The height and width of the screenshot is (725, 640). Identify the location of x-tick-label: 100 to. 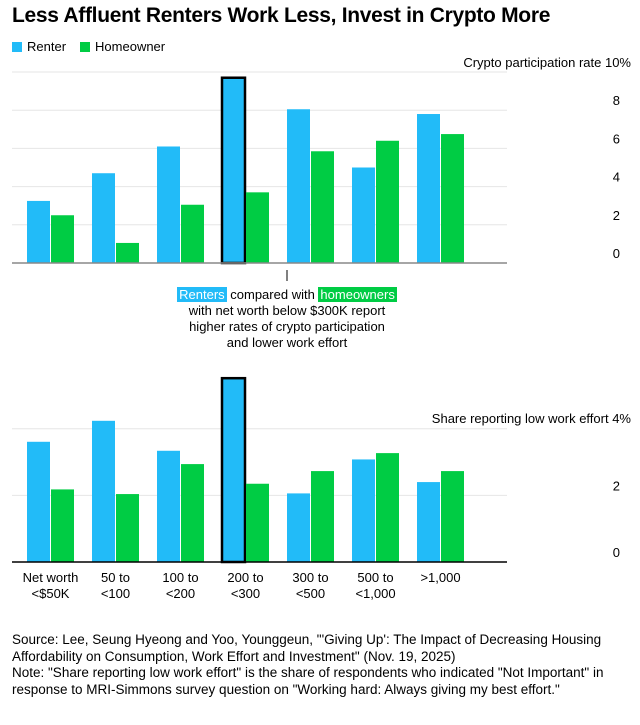
(180, 577).